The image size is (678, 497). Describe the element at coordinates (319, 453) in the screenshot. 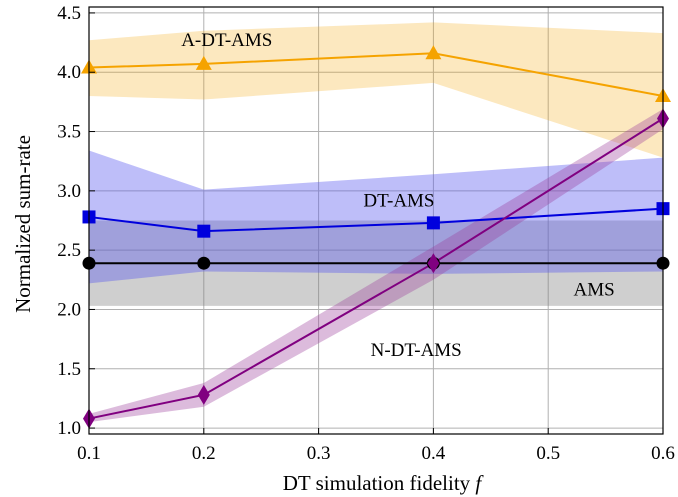

I see `x-tick-label: 0.3` at that location.